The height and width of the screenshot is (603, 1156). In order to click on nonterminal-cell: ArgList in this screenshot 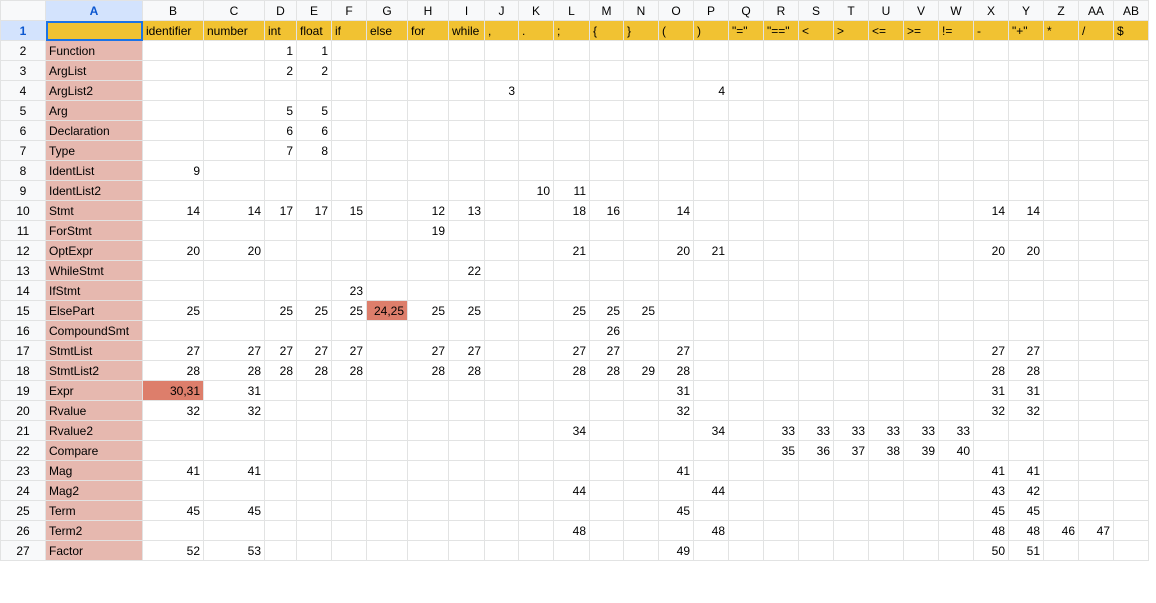, I will do `click(94, 70)`.